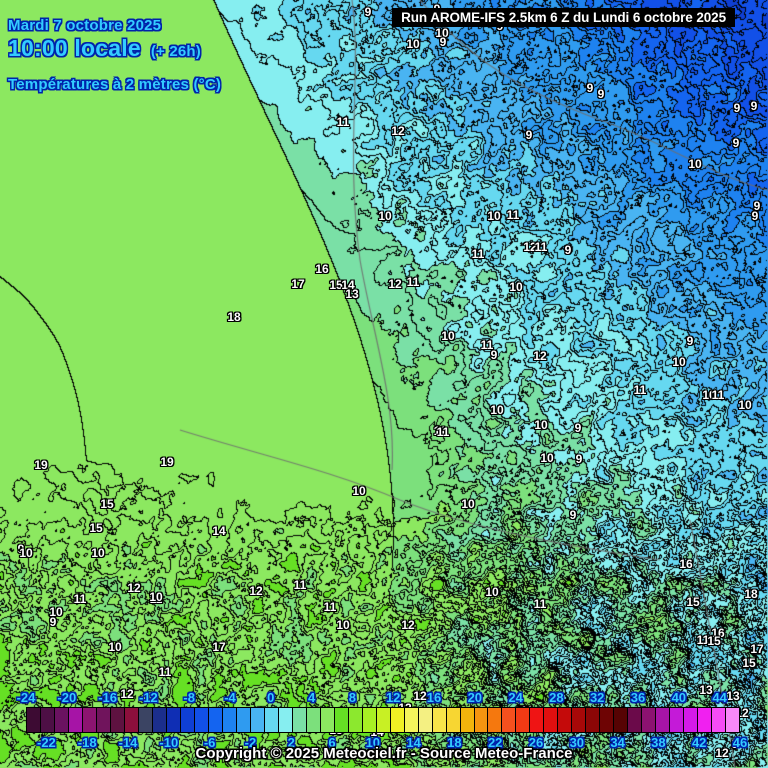 The height and width of the screenshot is (768, 768). Describe the element at coordinates (87, 742) in the screenshot. I see `scale-tick-label: -18` at that location.